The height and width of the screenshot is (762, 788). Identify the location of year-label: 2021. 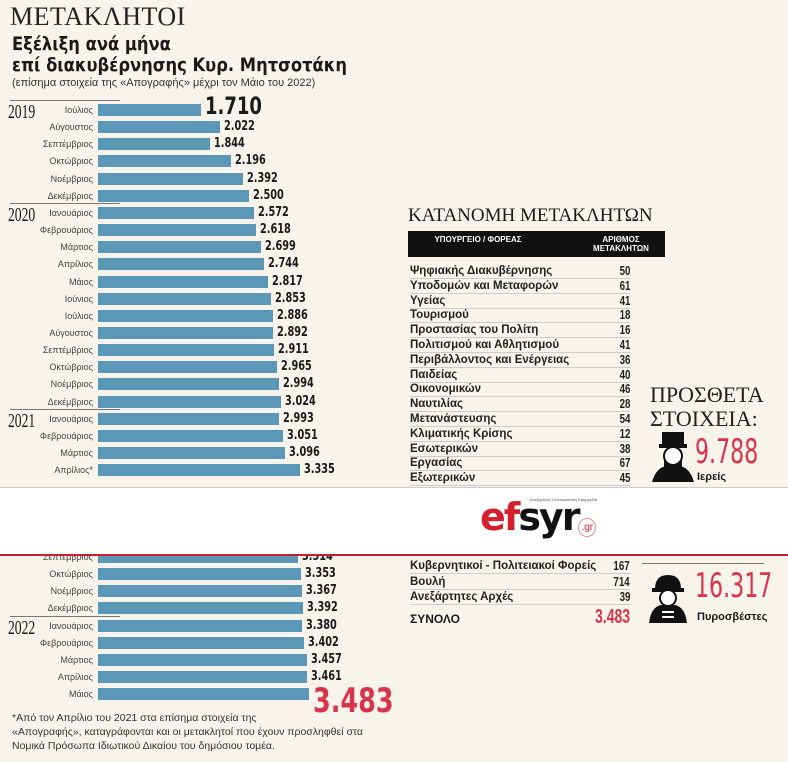
(22, 420).